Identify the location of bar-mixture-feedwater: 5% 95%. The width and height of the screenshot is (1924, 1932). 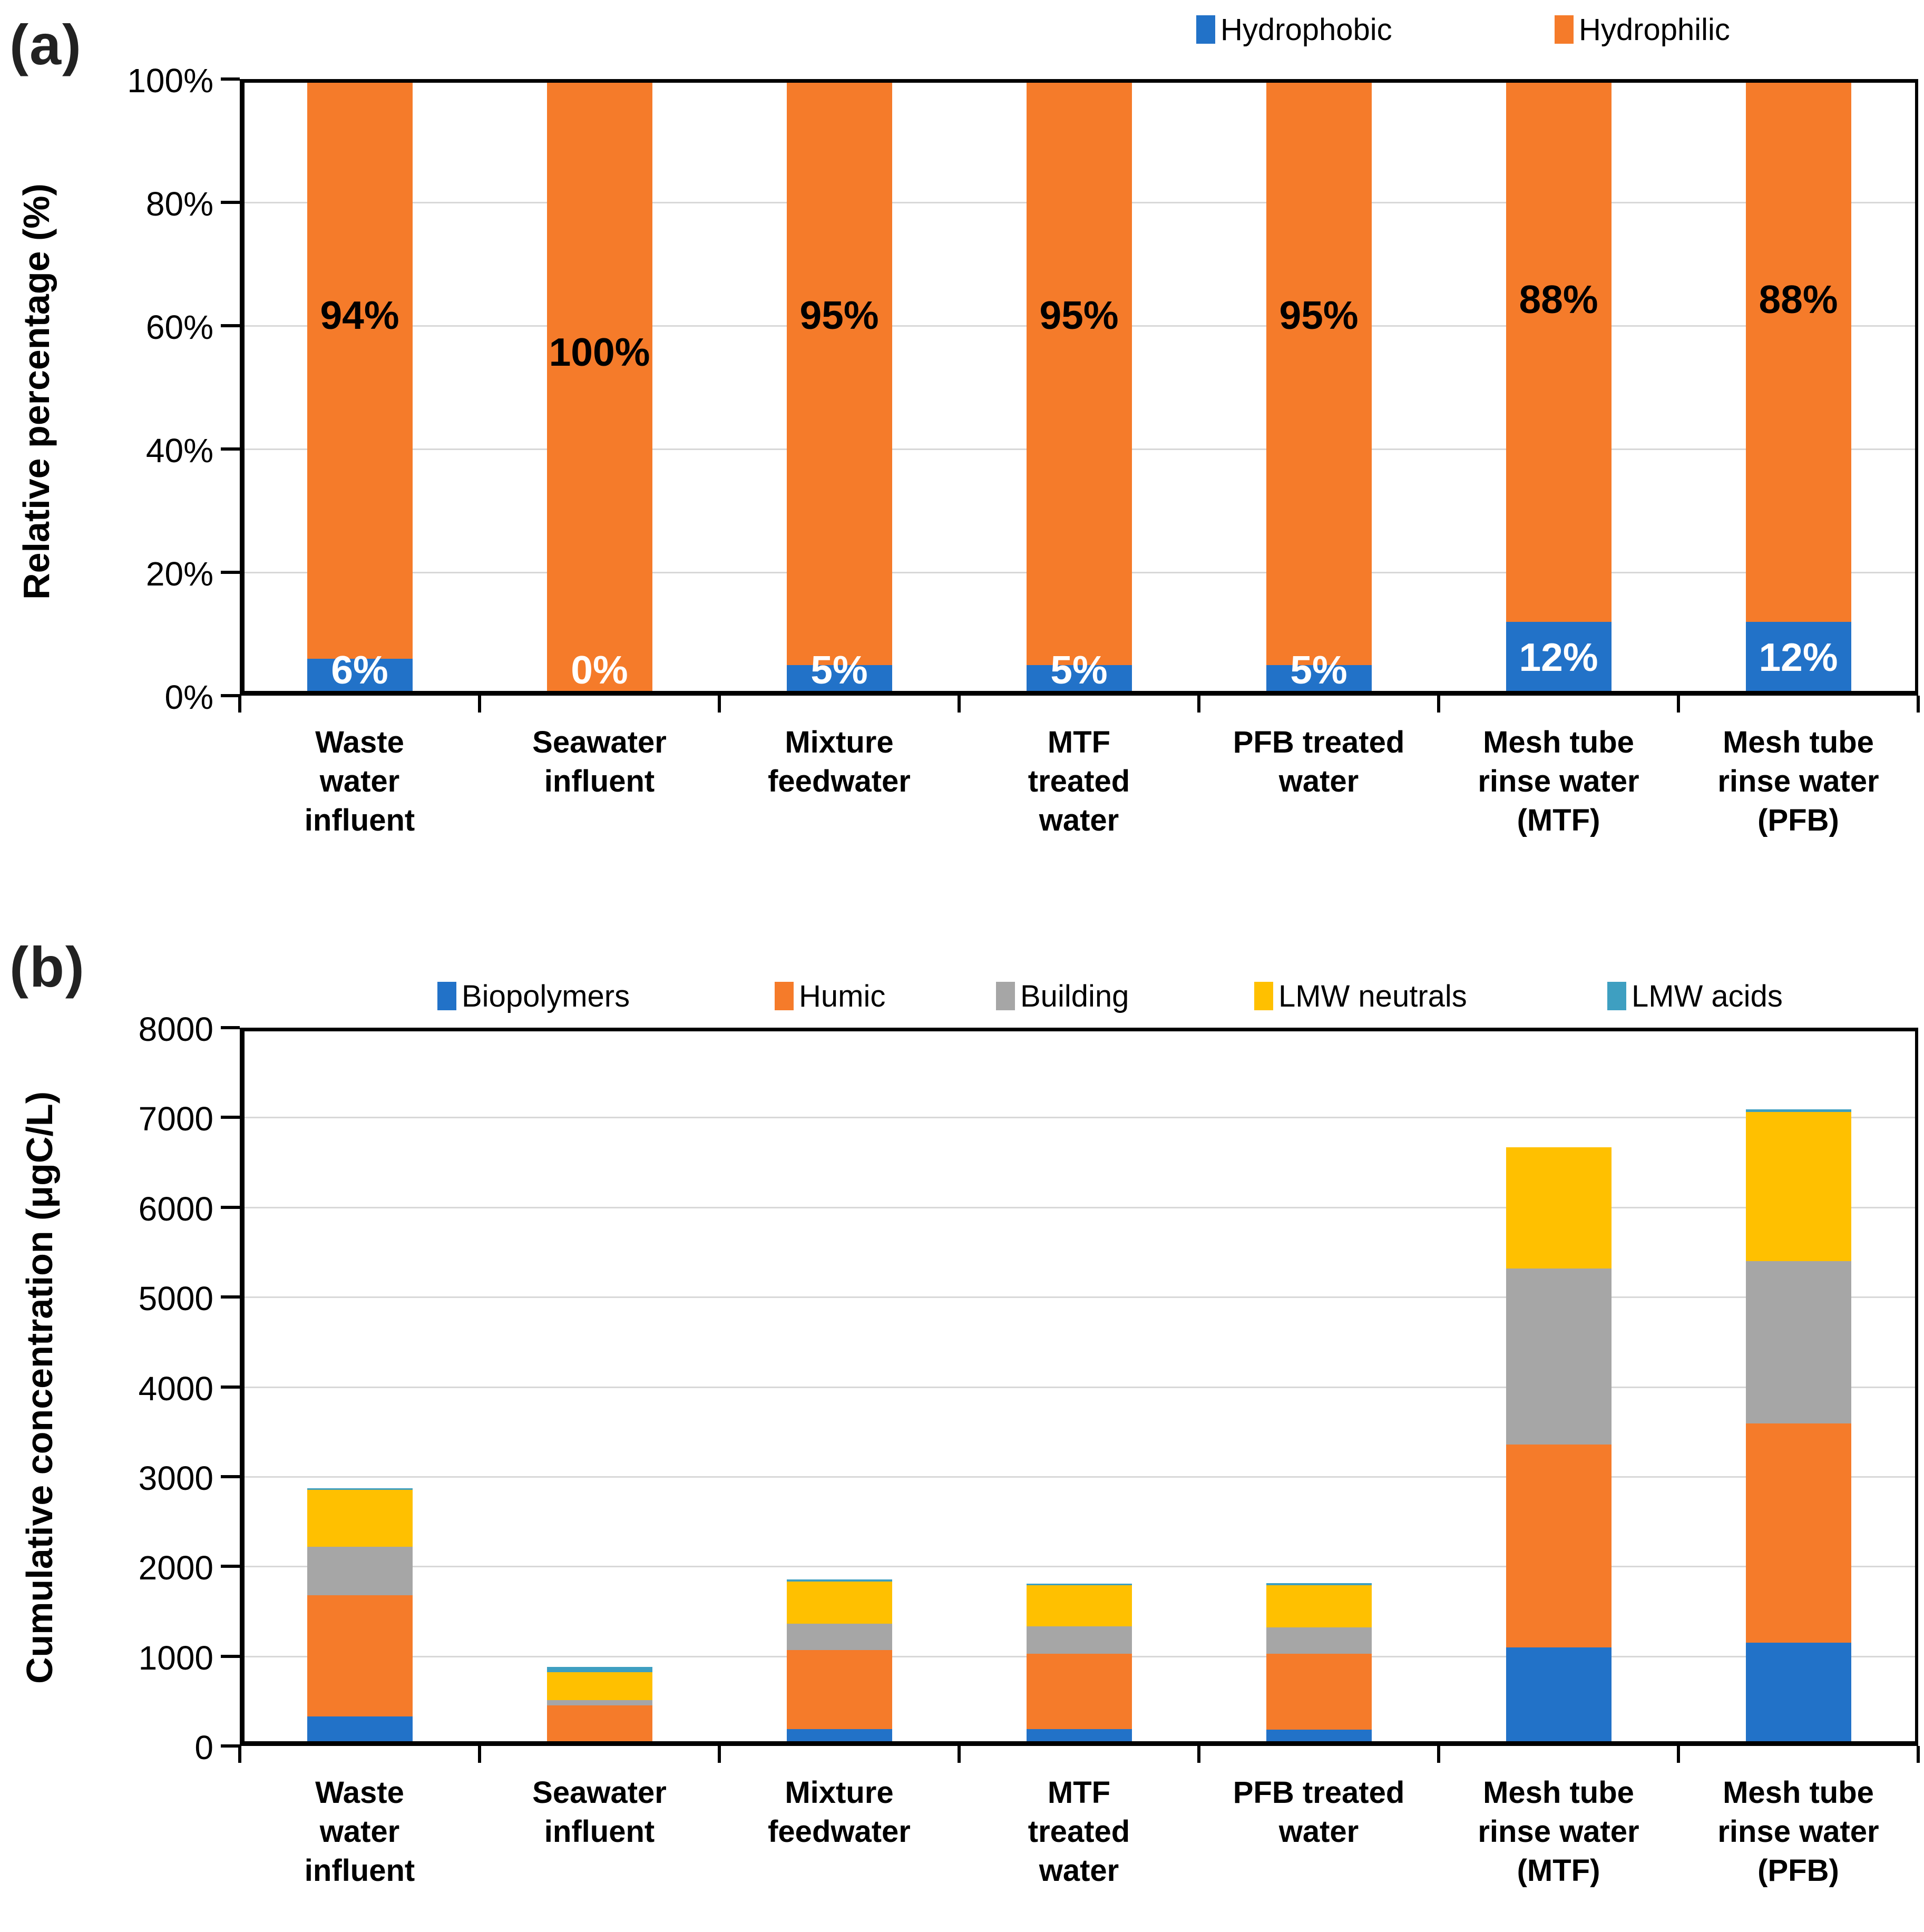
(839, 387).